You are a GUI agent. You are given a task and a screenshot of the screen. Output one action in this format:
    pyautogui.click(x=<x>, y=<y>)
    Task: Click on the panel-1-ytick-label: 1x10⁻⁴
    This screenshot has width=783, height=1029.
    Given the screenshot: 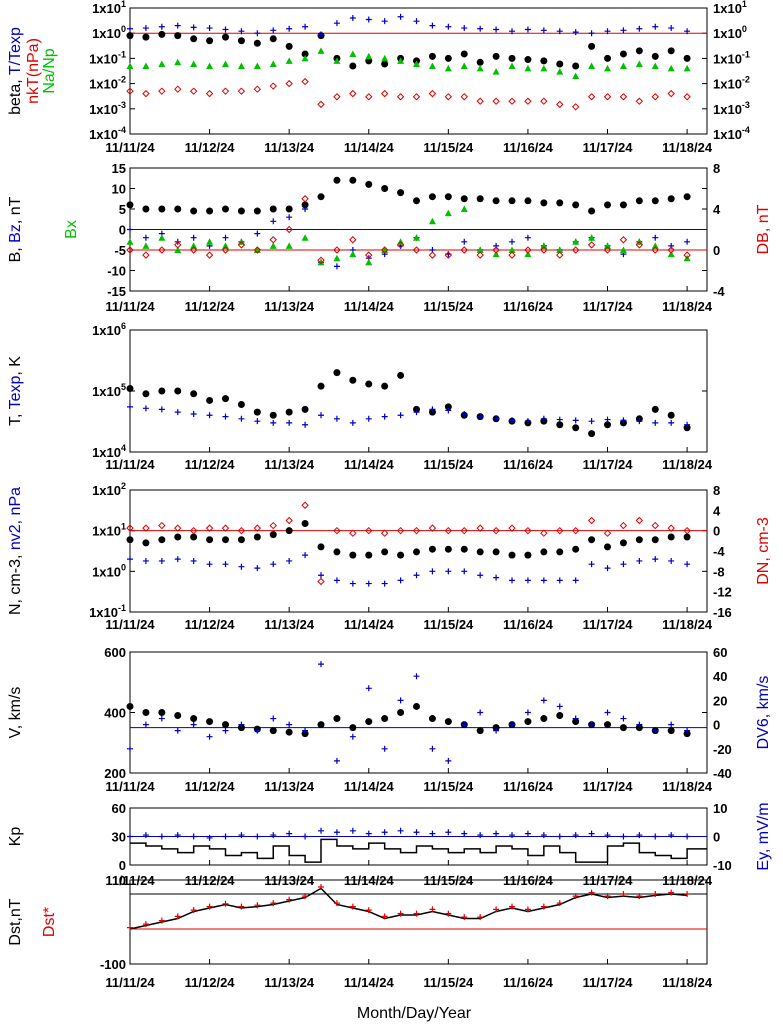 What is the action you would take?
    pyautogui.click(x=107, y=133)
    